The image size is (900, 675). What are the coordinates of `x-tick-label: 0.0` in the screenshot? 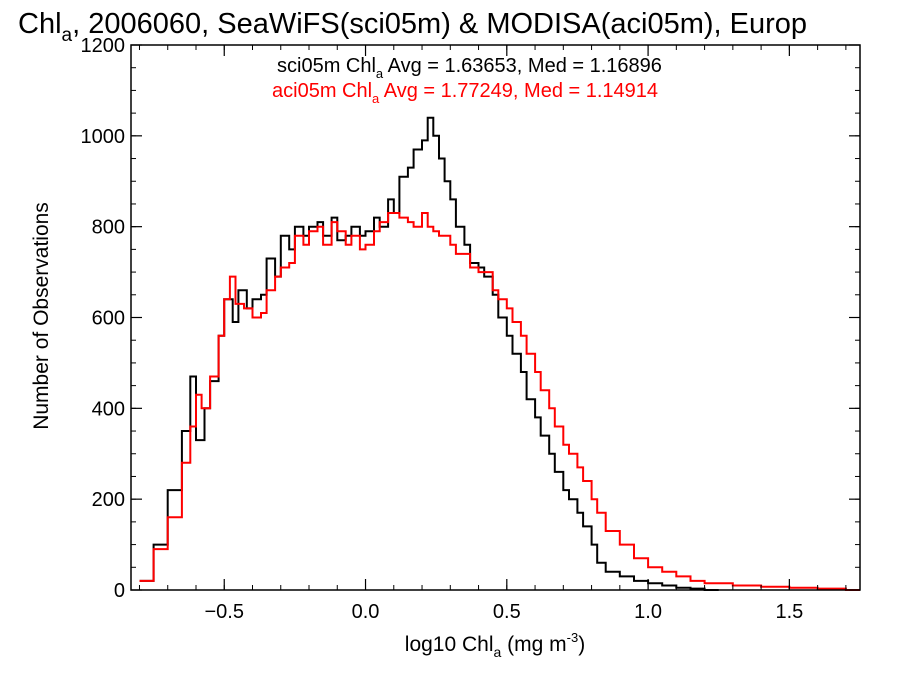 It's located at (366, 612).